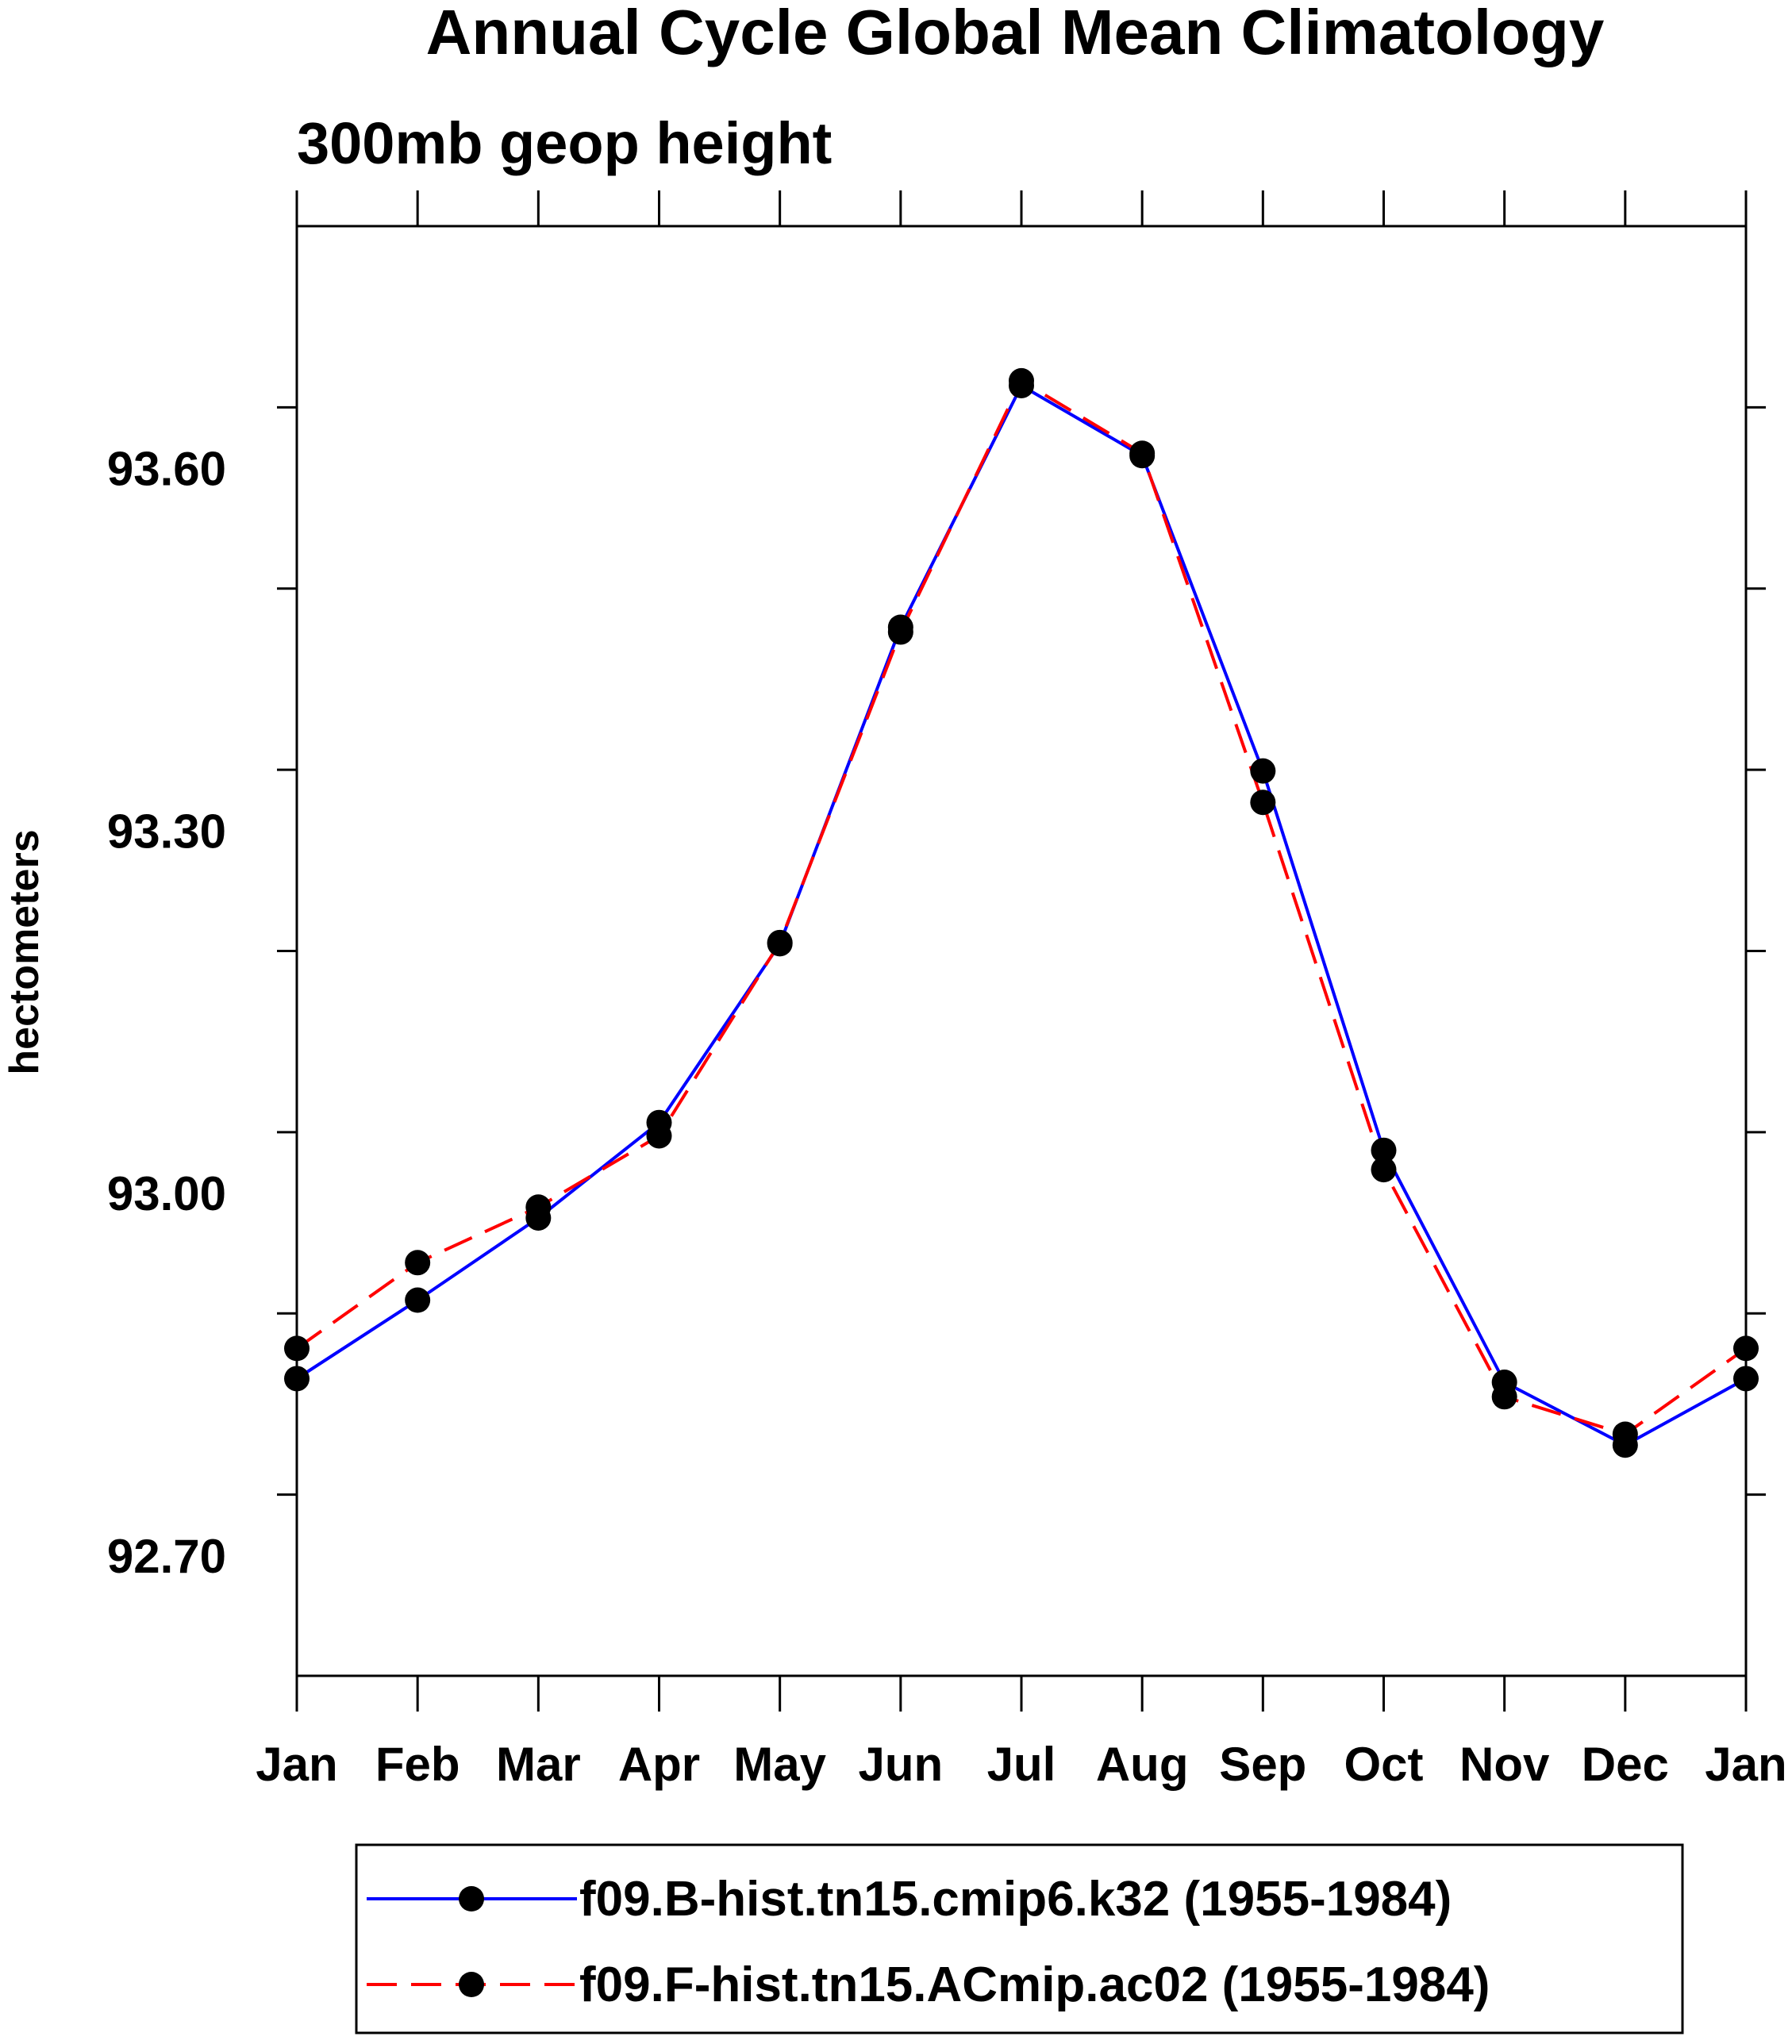 The image size is (1792, 2044). I want to click on x-tick-label: Sep, so click(1262, 1764).